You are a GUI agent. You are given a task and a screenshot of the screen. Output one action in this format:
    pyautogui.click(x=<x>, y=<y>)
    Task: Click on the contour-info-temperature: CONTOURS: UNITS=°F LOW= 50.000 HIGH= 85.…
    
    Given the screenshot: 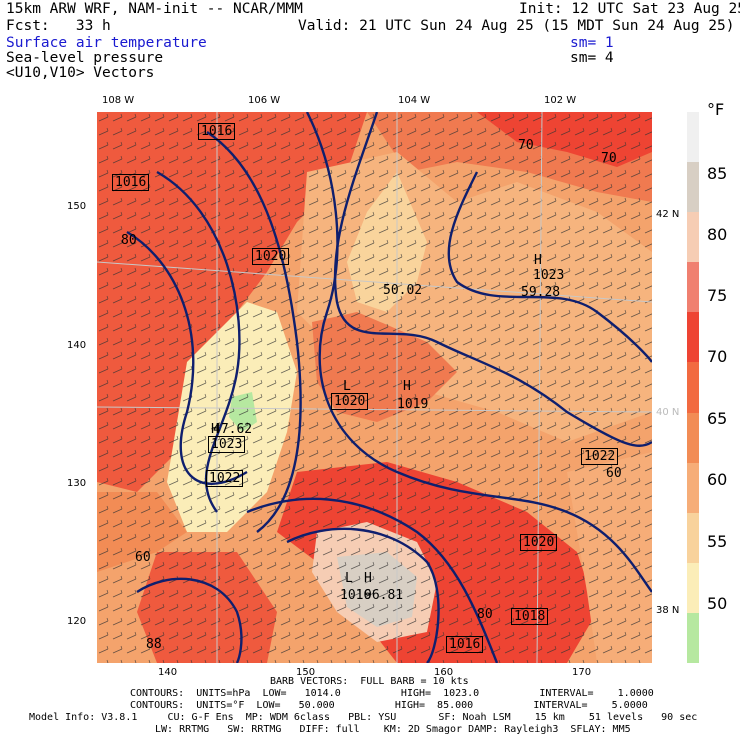 What is the action you would take?
    pyautogui.click(x=389, y=705)
    